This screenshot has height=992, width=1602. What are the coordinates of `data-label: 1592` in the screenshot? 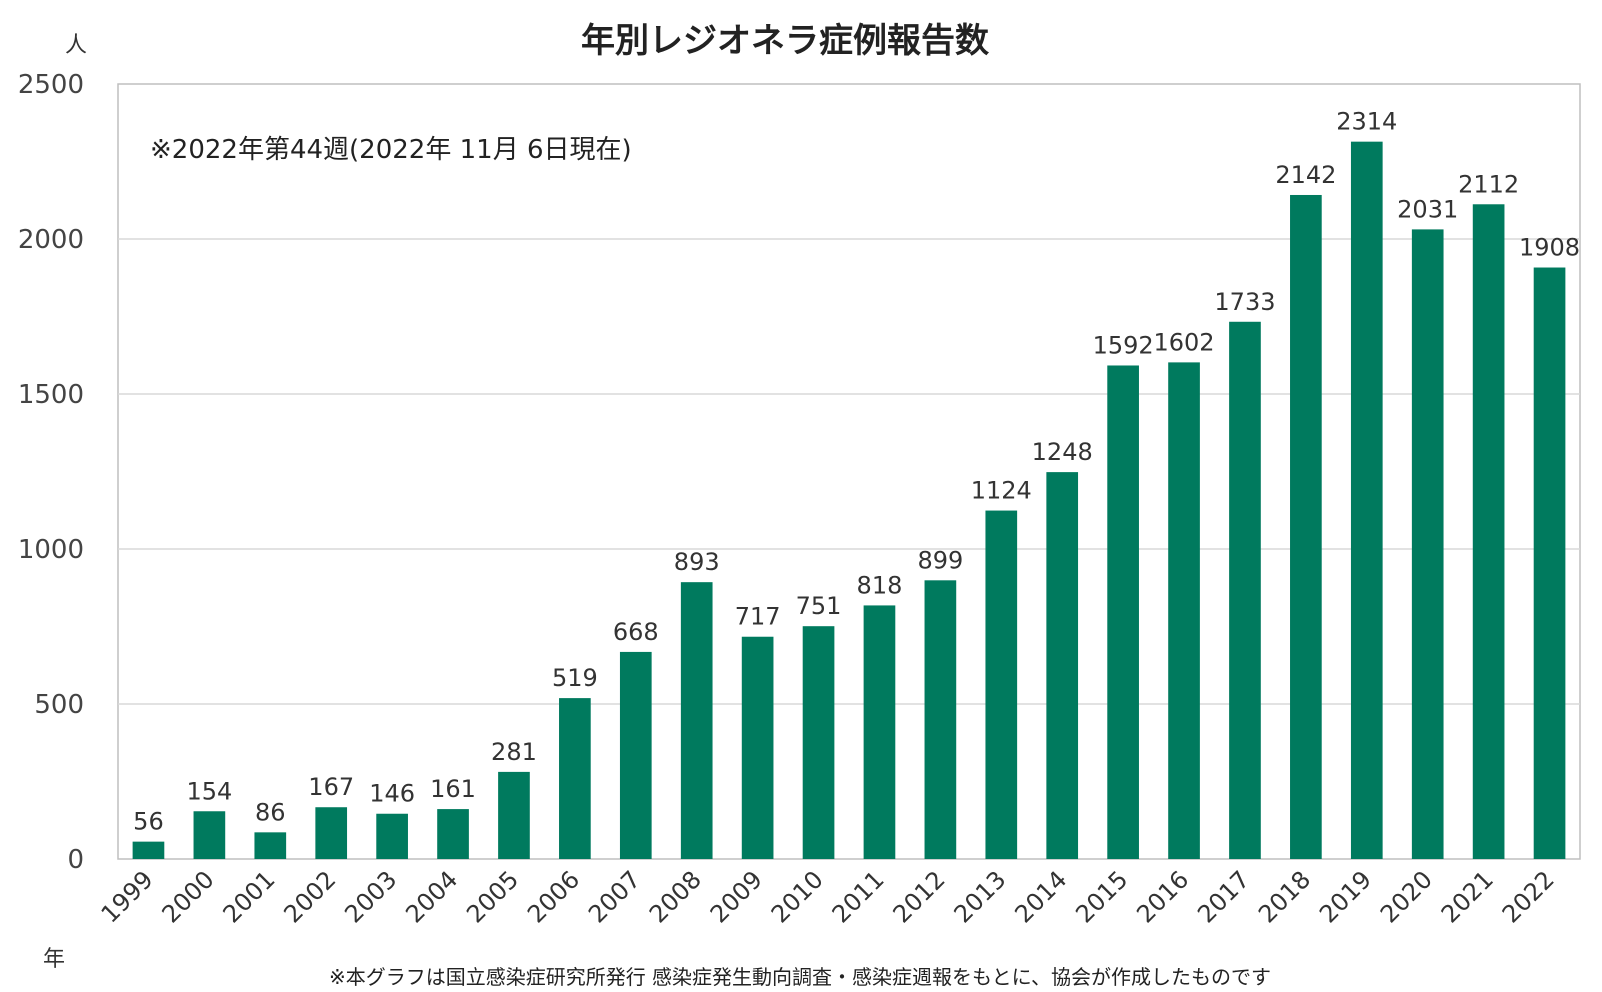 It's located at (1123, 345).